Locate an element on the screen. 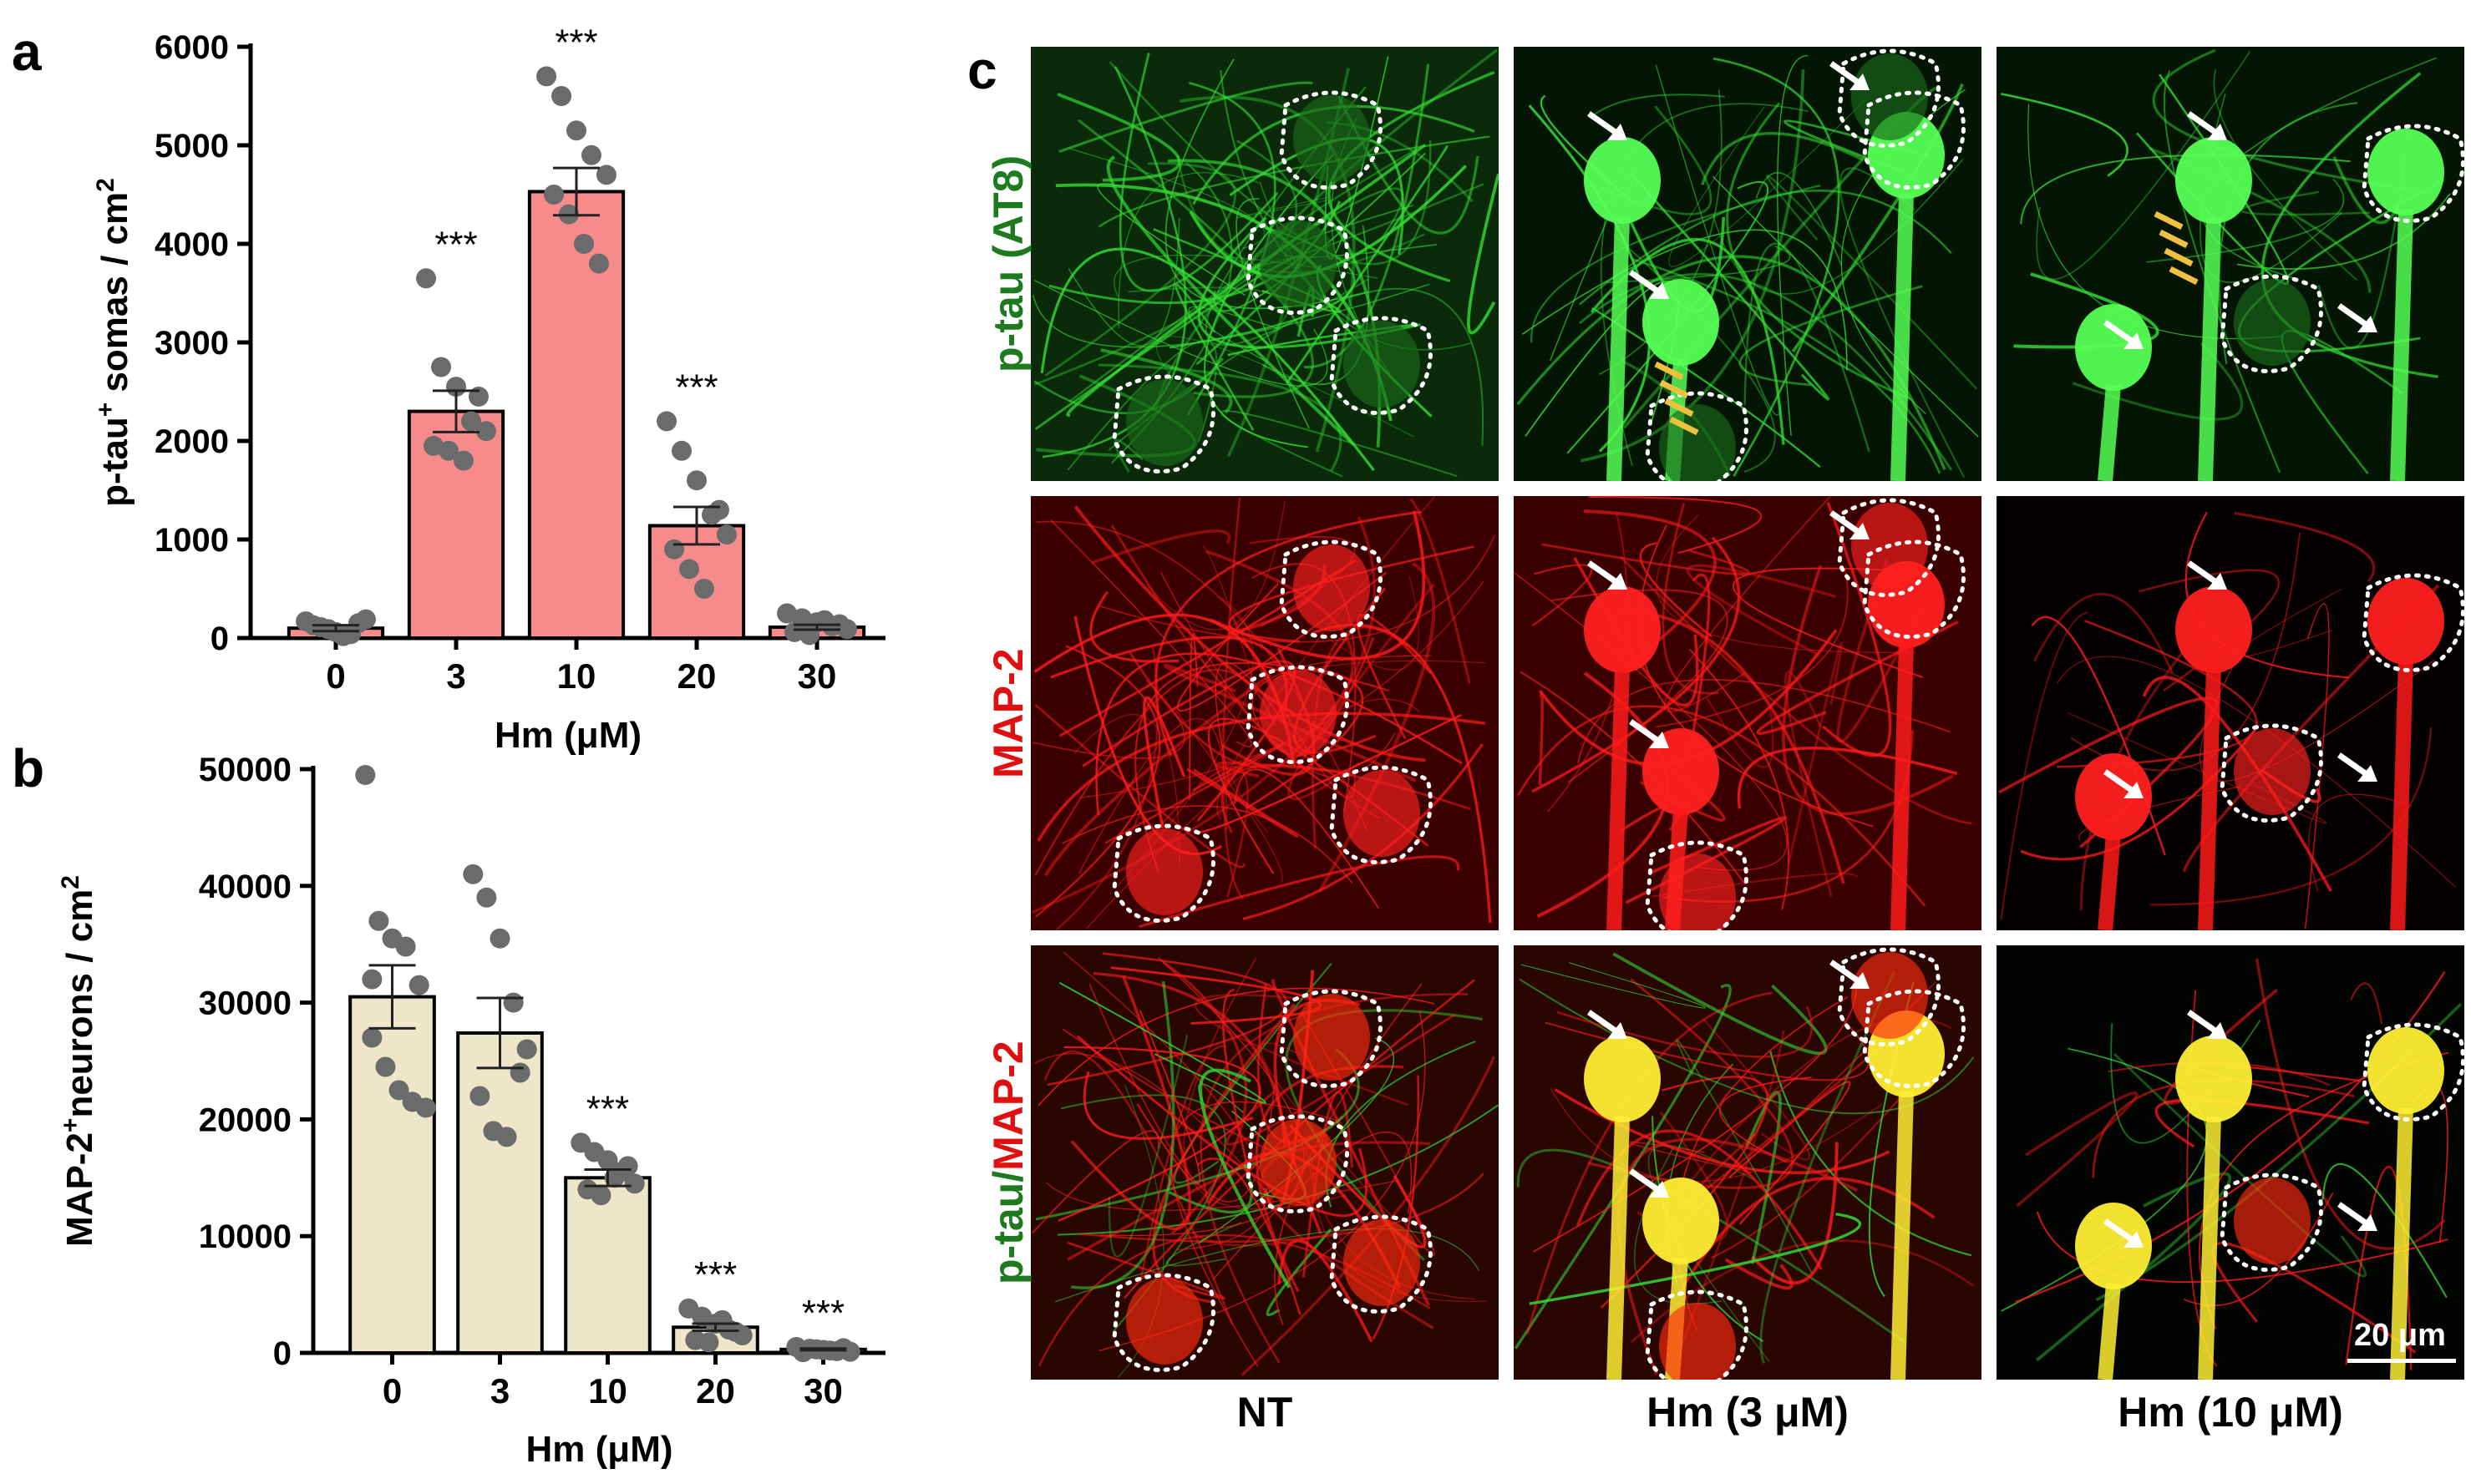  panel-letter-a: a is located at coordinates (27, 52).